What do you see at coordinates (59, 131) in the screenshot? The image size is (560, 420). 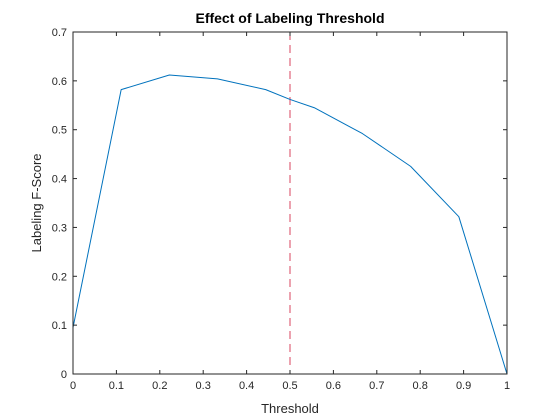 I see `y-tick-label: 0.5` at bounding box center [59, 131].